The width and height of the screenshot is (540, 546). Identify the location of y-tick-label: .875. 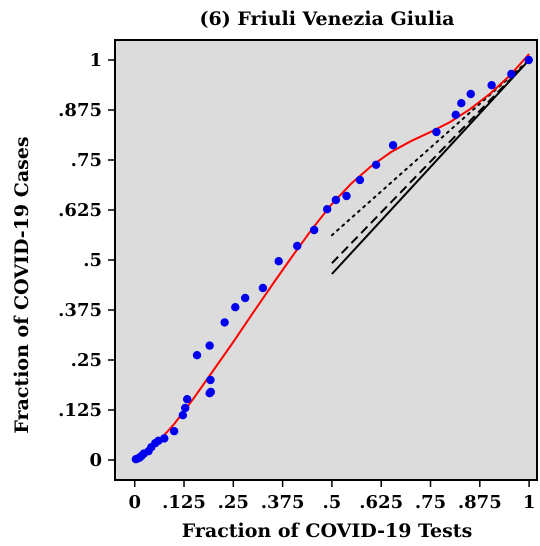
(80, 110).